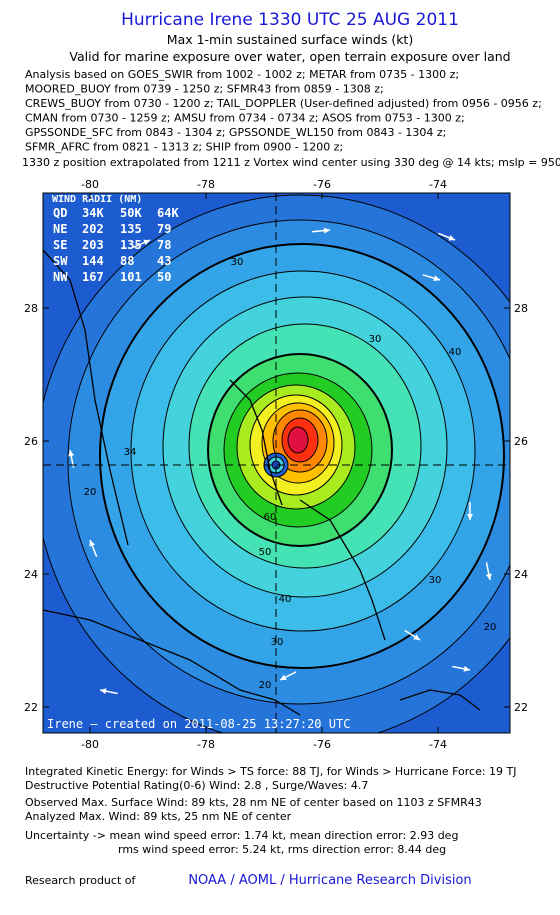 The height and width of the screenshot is (915, 560). Describe the element at coordinates (164, 229) in the screenshot. I see `wind-radii-cell: 79` at that location.